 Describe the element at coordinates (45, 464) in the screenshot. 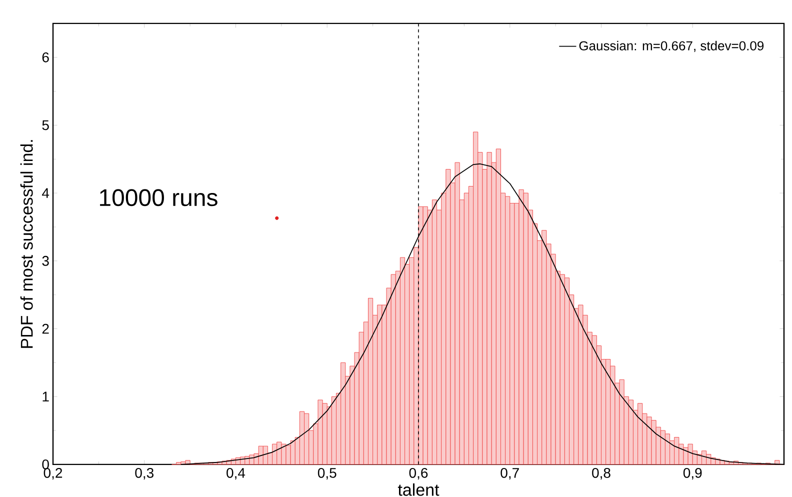

I see `y-tick-label: 0` at that location.